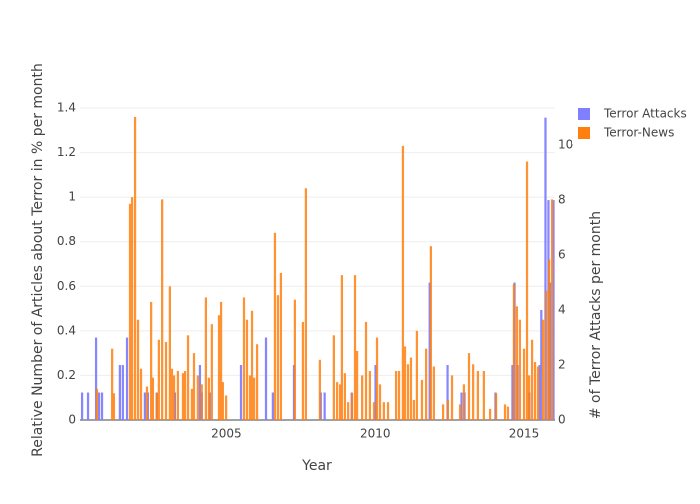 This screenshot has height=504, width=700. What do you see at coordinates (562, 420) in the screenshot?
I see `y2-tick-label: 0` at bounding box center [562, 420].